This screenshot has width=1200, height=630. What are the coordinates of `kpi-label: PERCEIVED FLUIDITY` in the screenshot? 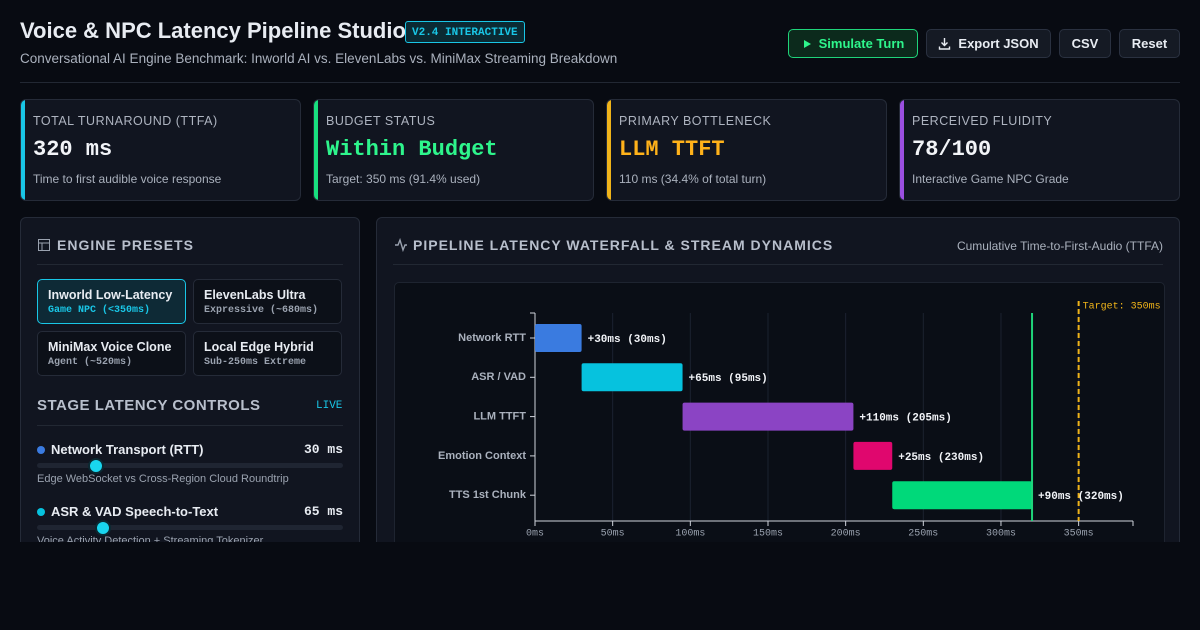 It's located at (982, 121).